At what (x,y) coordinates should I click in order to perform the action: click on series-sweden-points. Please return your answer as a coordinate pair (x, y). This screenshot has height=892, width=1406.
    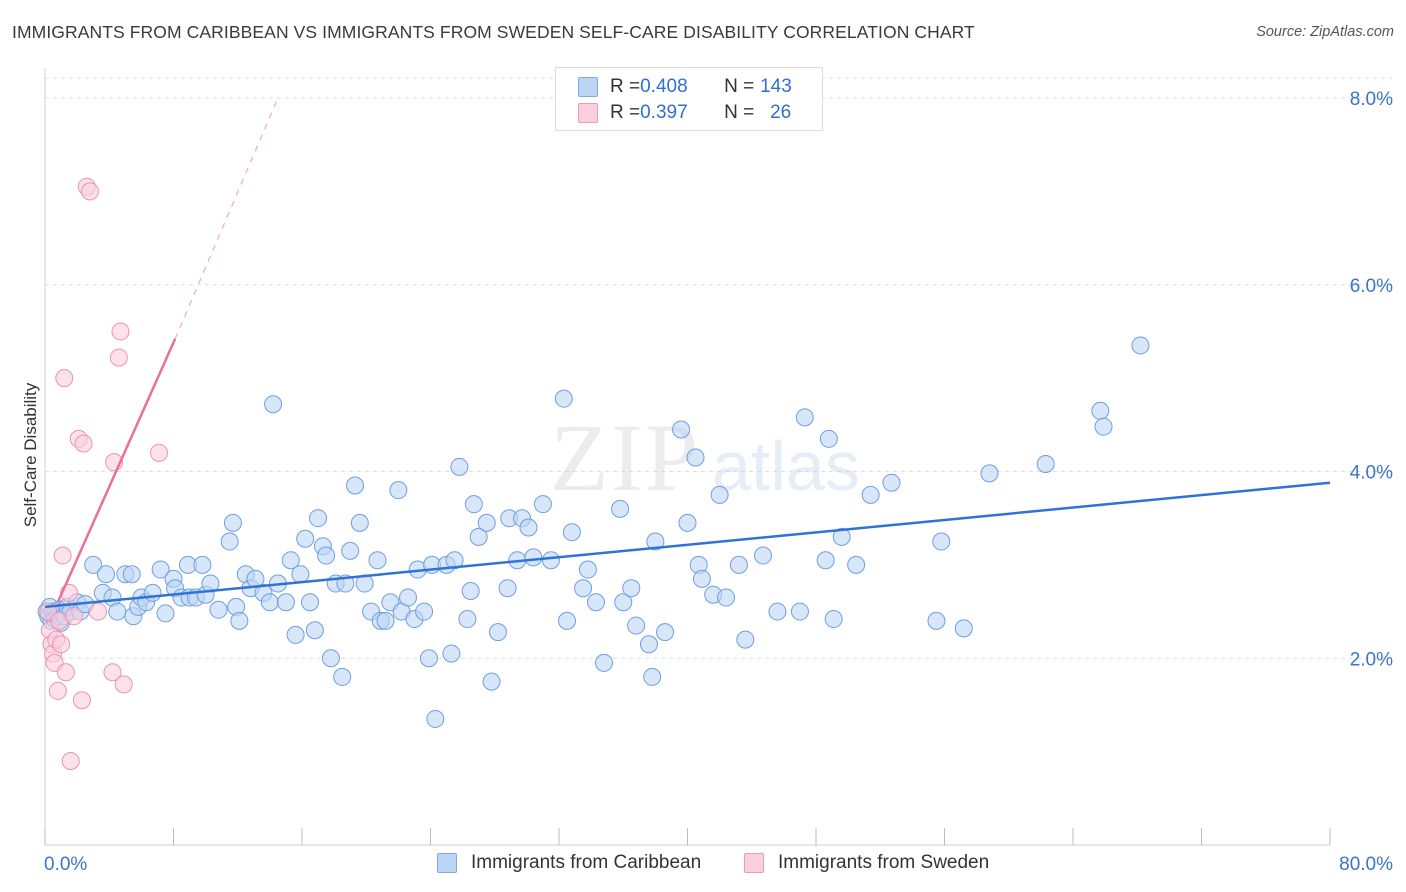
    Looking at the image, I should click on (104, 473).